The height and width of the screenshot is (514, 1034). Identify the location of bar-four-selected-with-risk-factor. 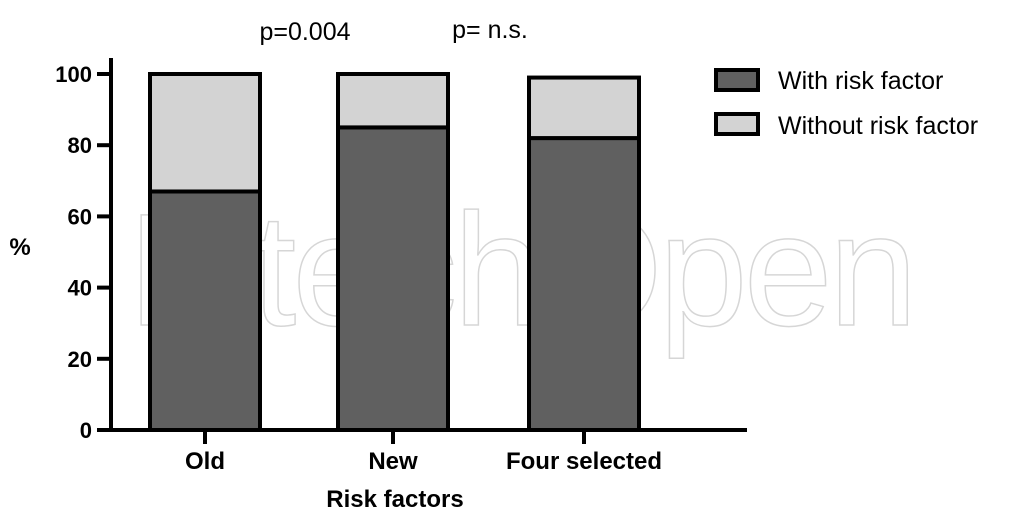
(584, 284).